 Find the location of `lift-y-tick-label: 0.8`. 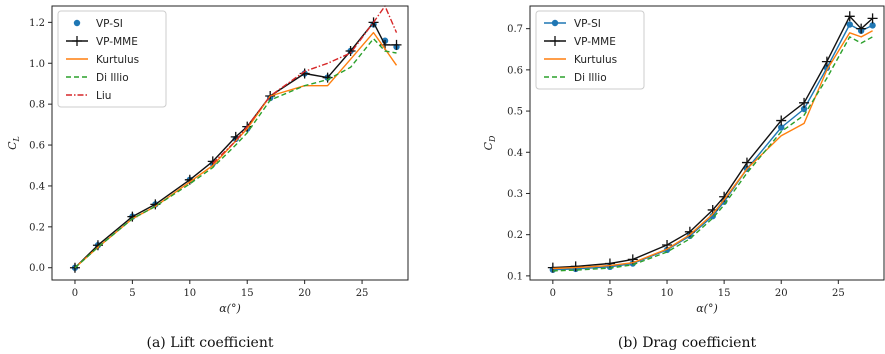

lift-y-tick-label: 0.8 is located at coordinates (37, 105).